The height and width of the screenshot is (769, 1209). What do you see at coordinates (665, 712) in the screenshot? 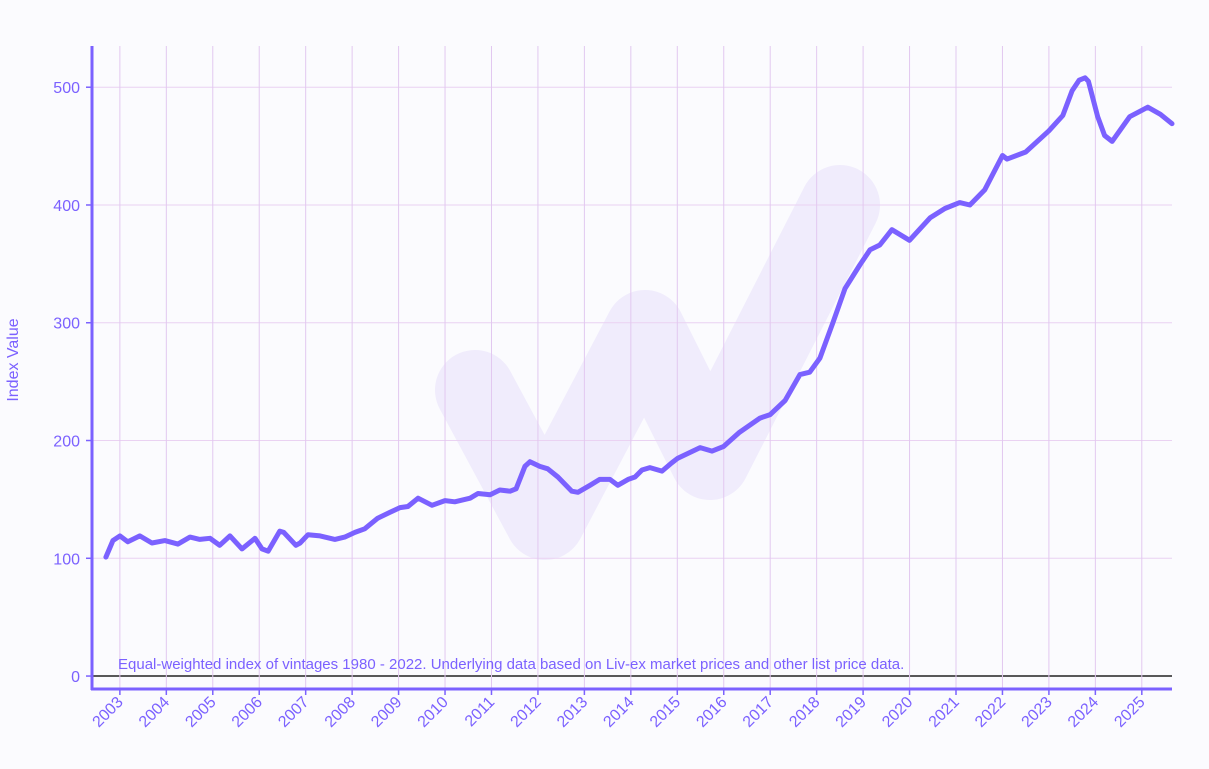
I see `x-tick-label: 2015` at bounding box center [665, 712].